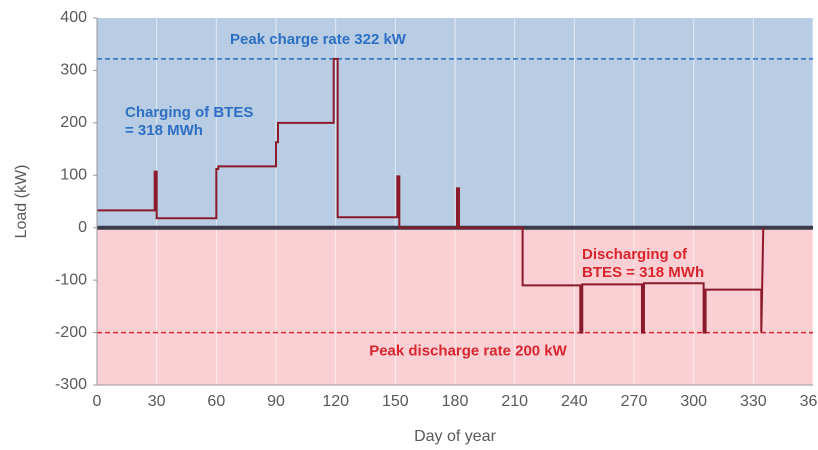 This screenshot has height=450, width=818. I want to click on x-tick-label: 330, so click(753, 401).